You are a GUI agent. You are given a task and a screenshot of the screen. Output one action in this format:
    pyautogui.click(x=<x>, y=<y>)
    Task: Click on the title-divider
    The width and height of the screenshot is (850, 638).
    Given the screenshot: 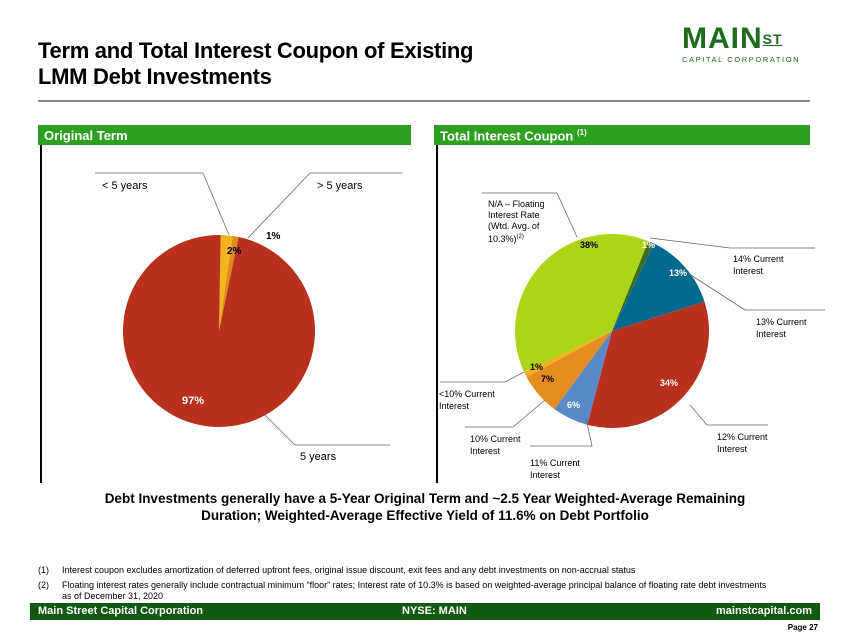 What is the action you would take?
    pyautogui.click(x=424, y=101)
    